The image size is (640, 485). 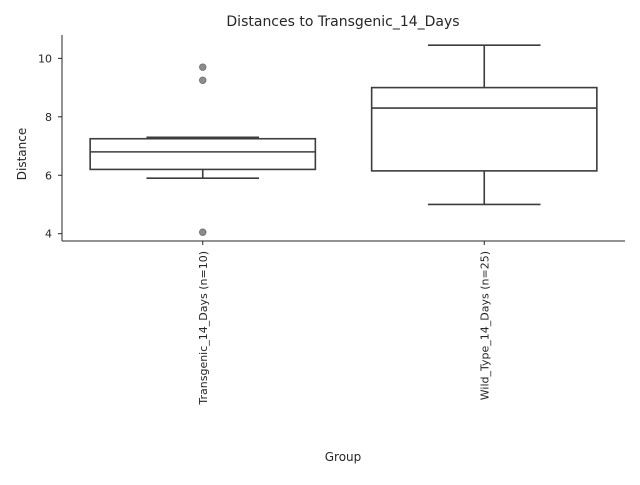 What do you see at coordinates (484, 325) in the screenshot?
I see `x-tick-label: Wild_Type_14_Days (n=25)` at bounding box center [484, 325].